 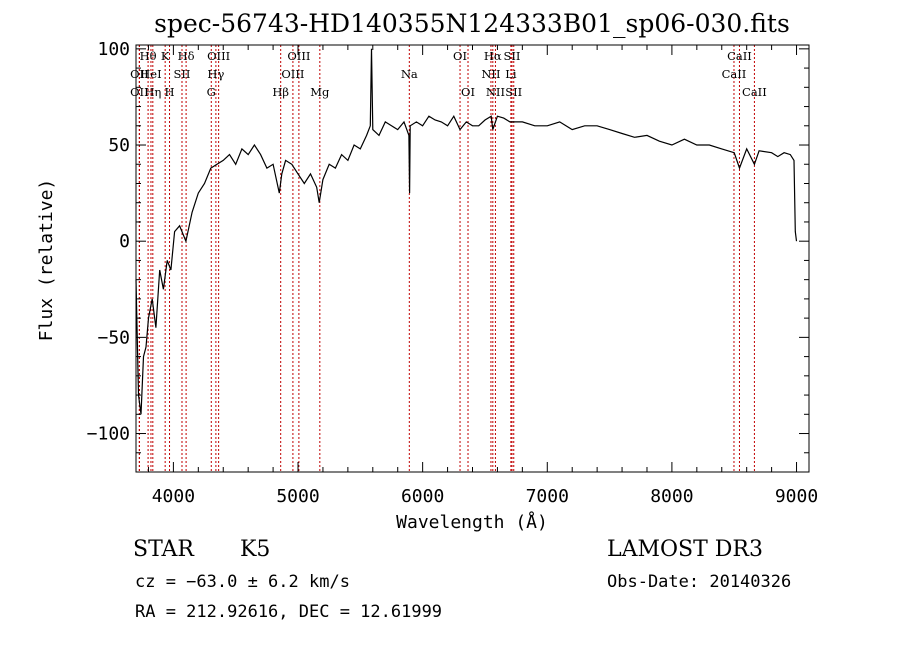 I want to click on spectral-line-label: G, so click(x=211, y=92).